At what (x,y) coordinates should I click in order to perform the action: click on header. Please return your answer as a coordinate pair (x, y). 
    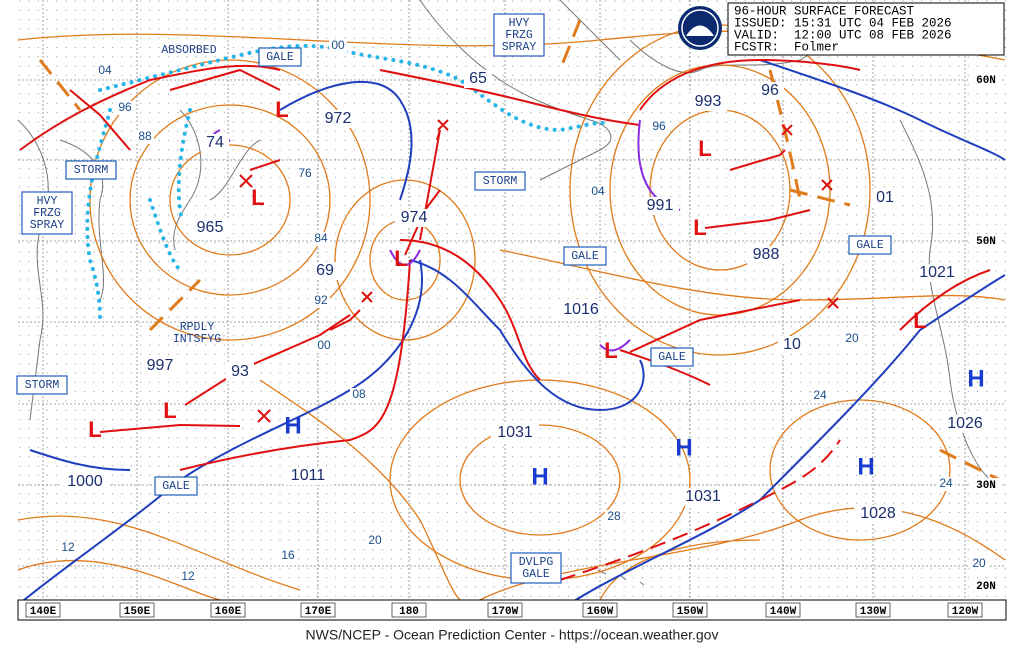
    Looking at the image, I should click on (841, 29).